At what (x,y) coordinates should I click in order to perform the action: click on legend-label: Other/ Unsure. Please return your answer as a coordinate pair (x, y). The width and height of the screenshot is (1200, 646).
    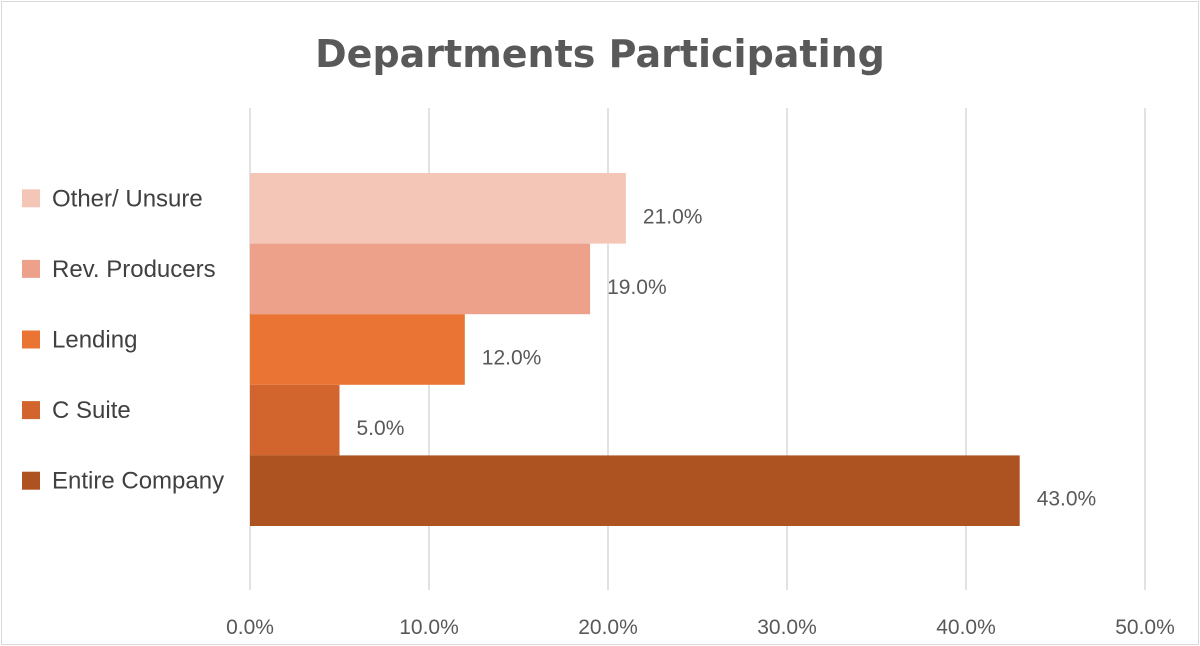
    Looking at the image, I should click on (127, 198).